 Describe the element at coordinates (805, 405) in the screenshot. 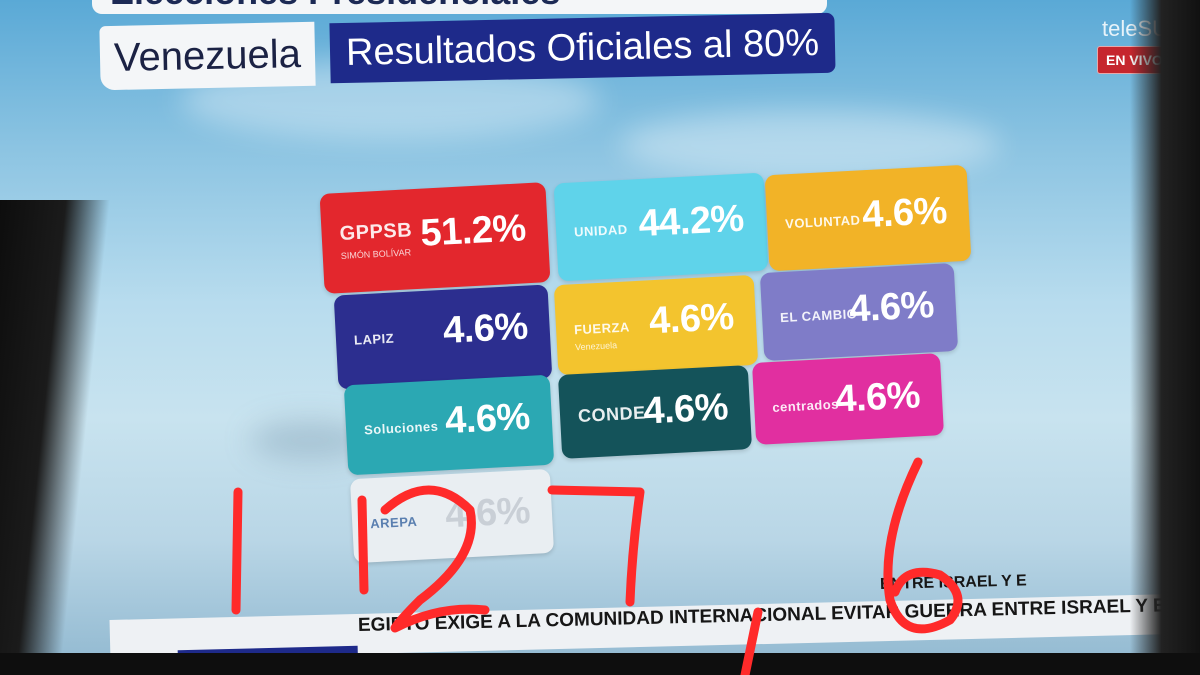

I see `party-logo: centrados` at that location.